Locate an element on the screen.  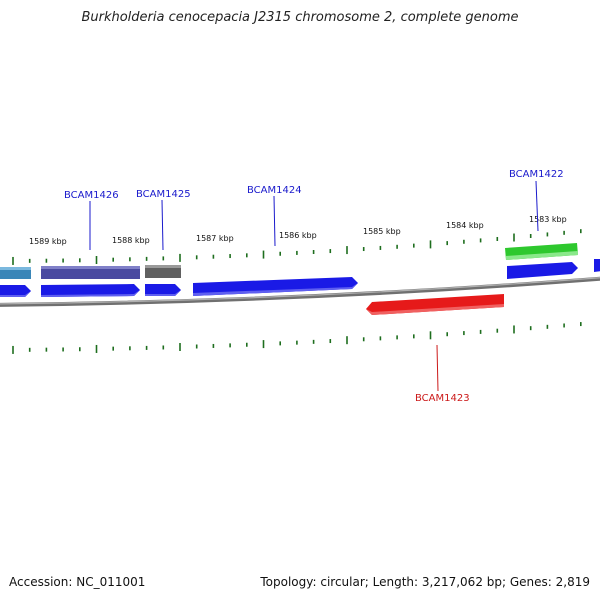
accession-text: Accession: NC_011001 is located at coordinates (77, 582).